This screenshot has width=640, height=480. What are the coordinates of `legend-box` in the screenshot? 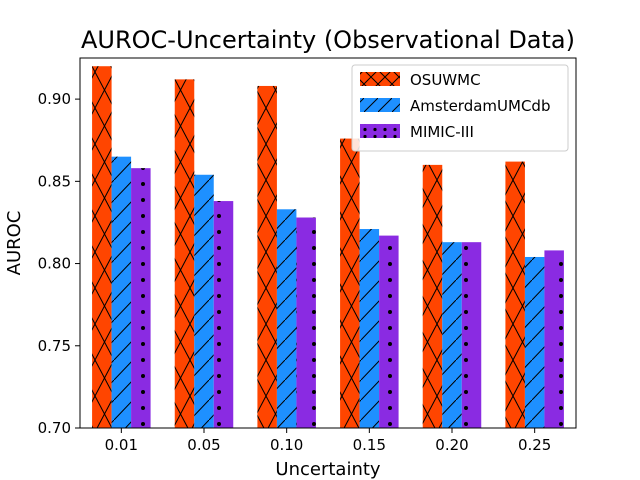 It's located at (460, 108).